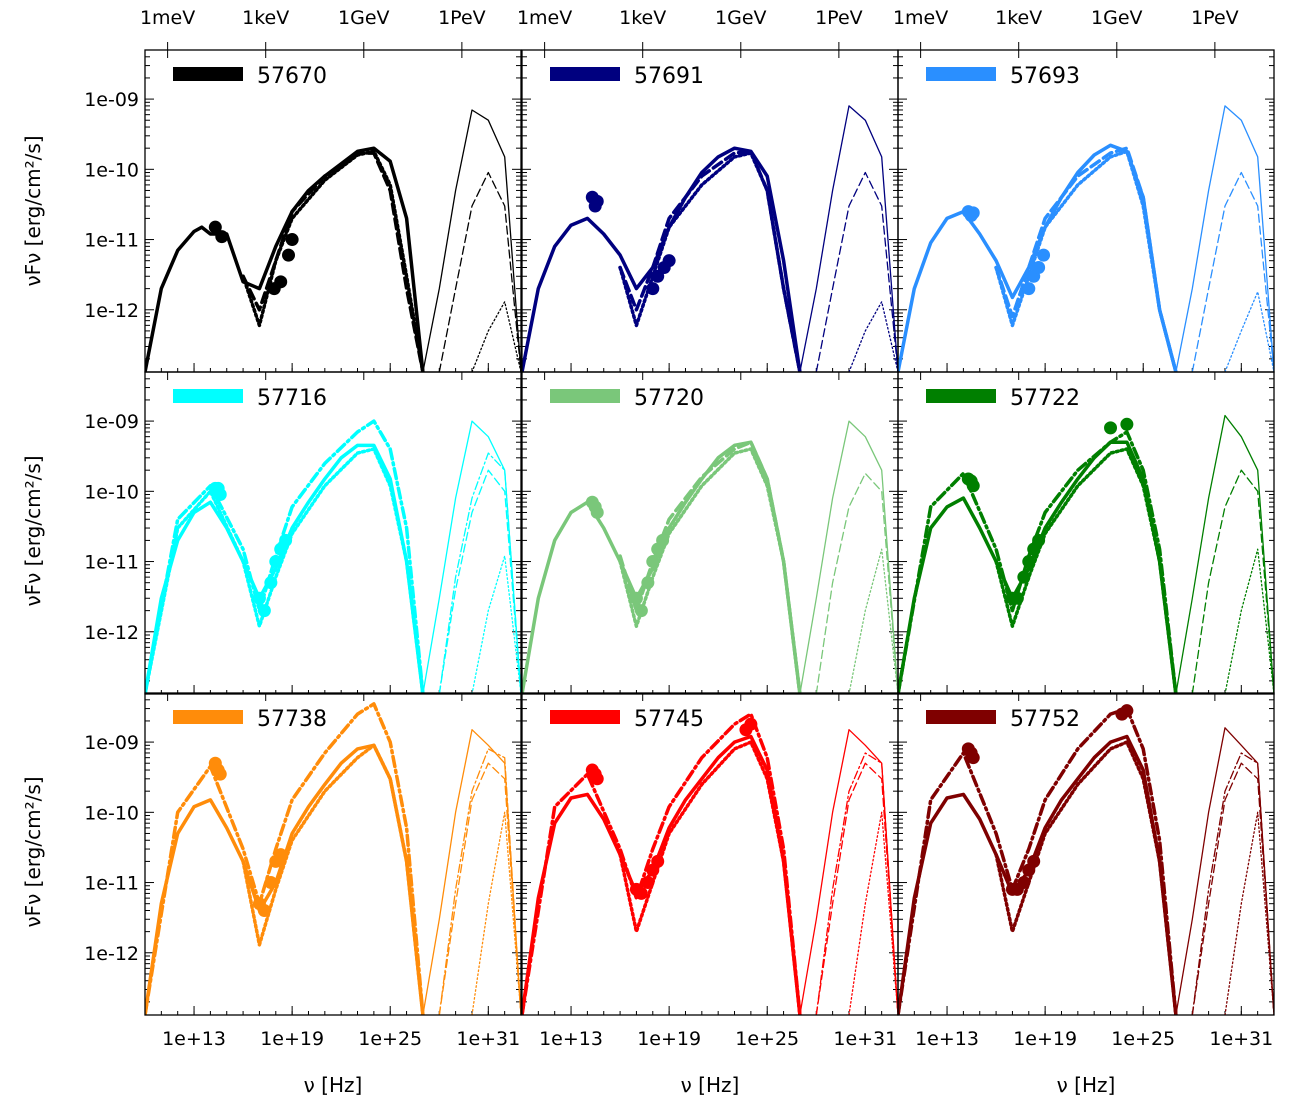  I want to click on x-tick-label: 1e+31, so click(1241, 1039).